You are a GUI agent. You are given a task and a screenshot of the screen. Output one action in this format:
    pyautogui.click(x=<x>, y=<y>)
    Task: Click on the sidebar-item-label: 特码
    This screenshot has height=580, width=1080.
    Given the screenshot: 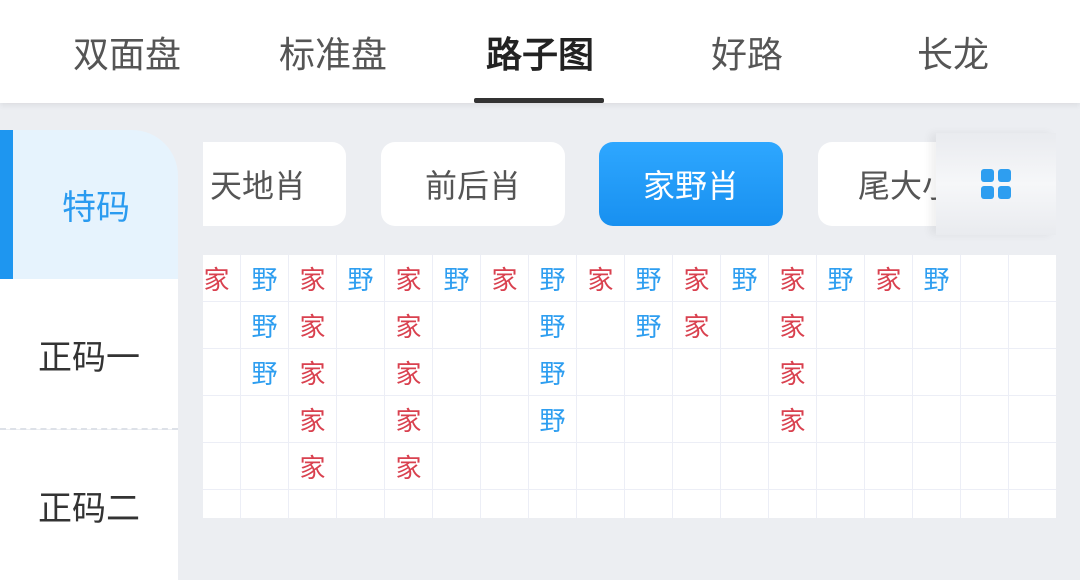 What is the action you would take?
    pyautogui.click(x=96, y=208)
    